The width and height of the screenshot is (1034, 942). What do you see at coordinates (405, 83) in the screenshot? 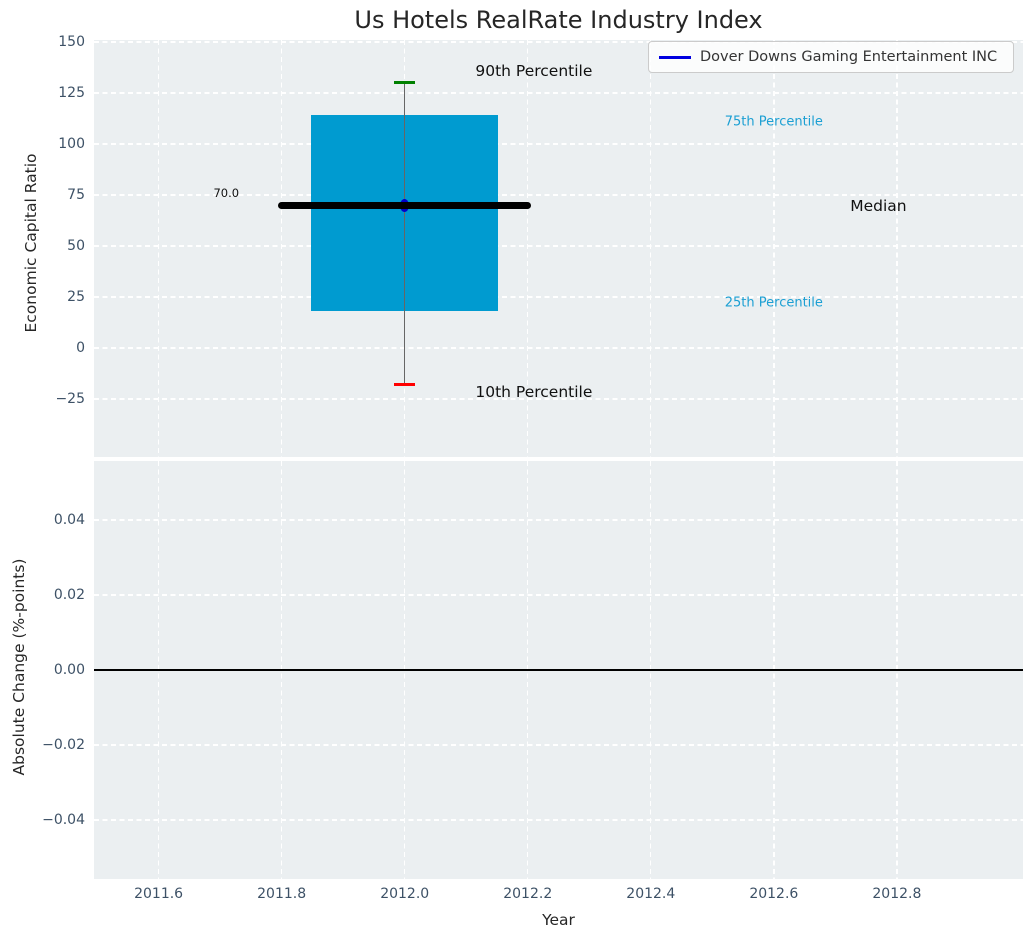
I see `p90-cap` at bounding box center [405, 83].